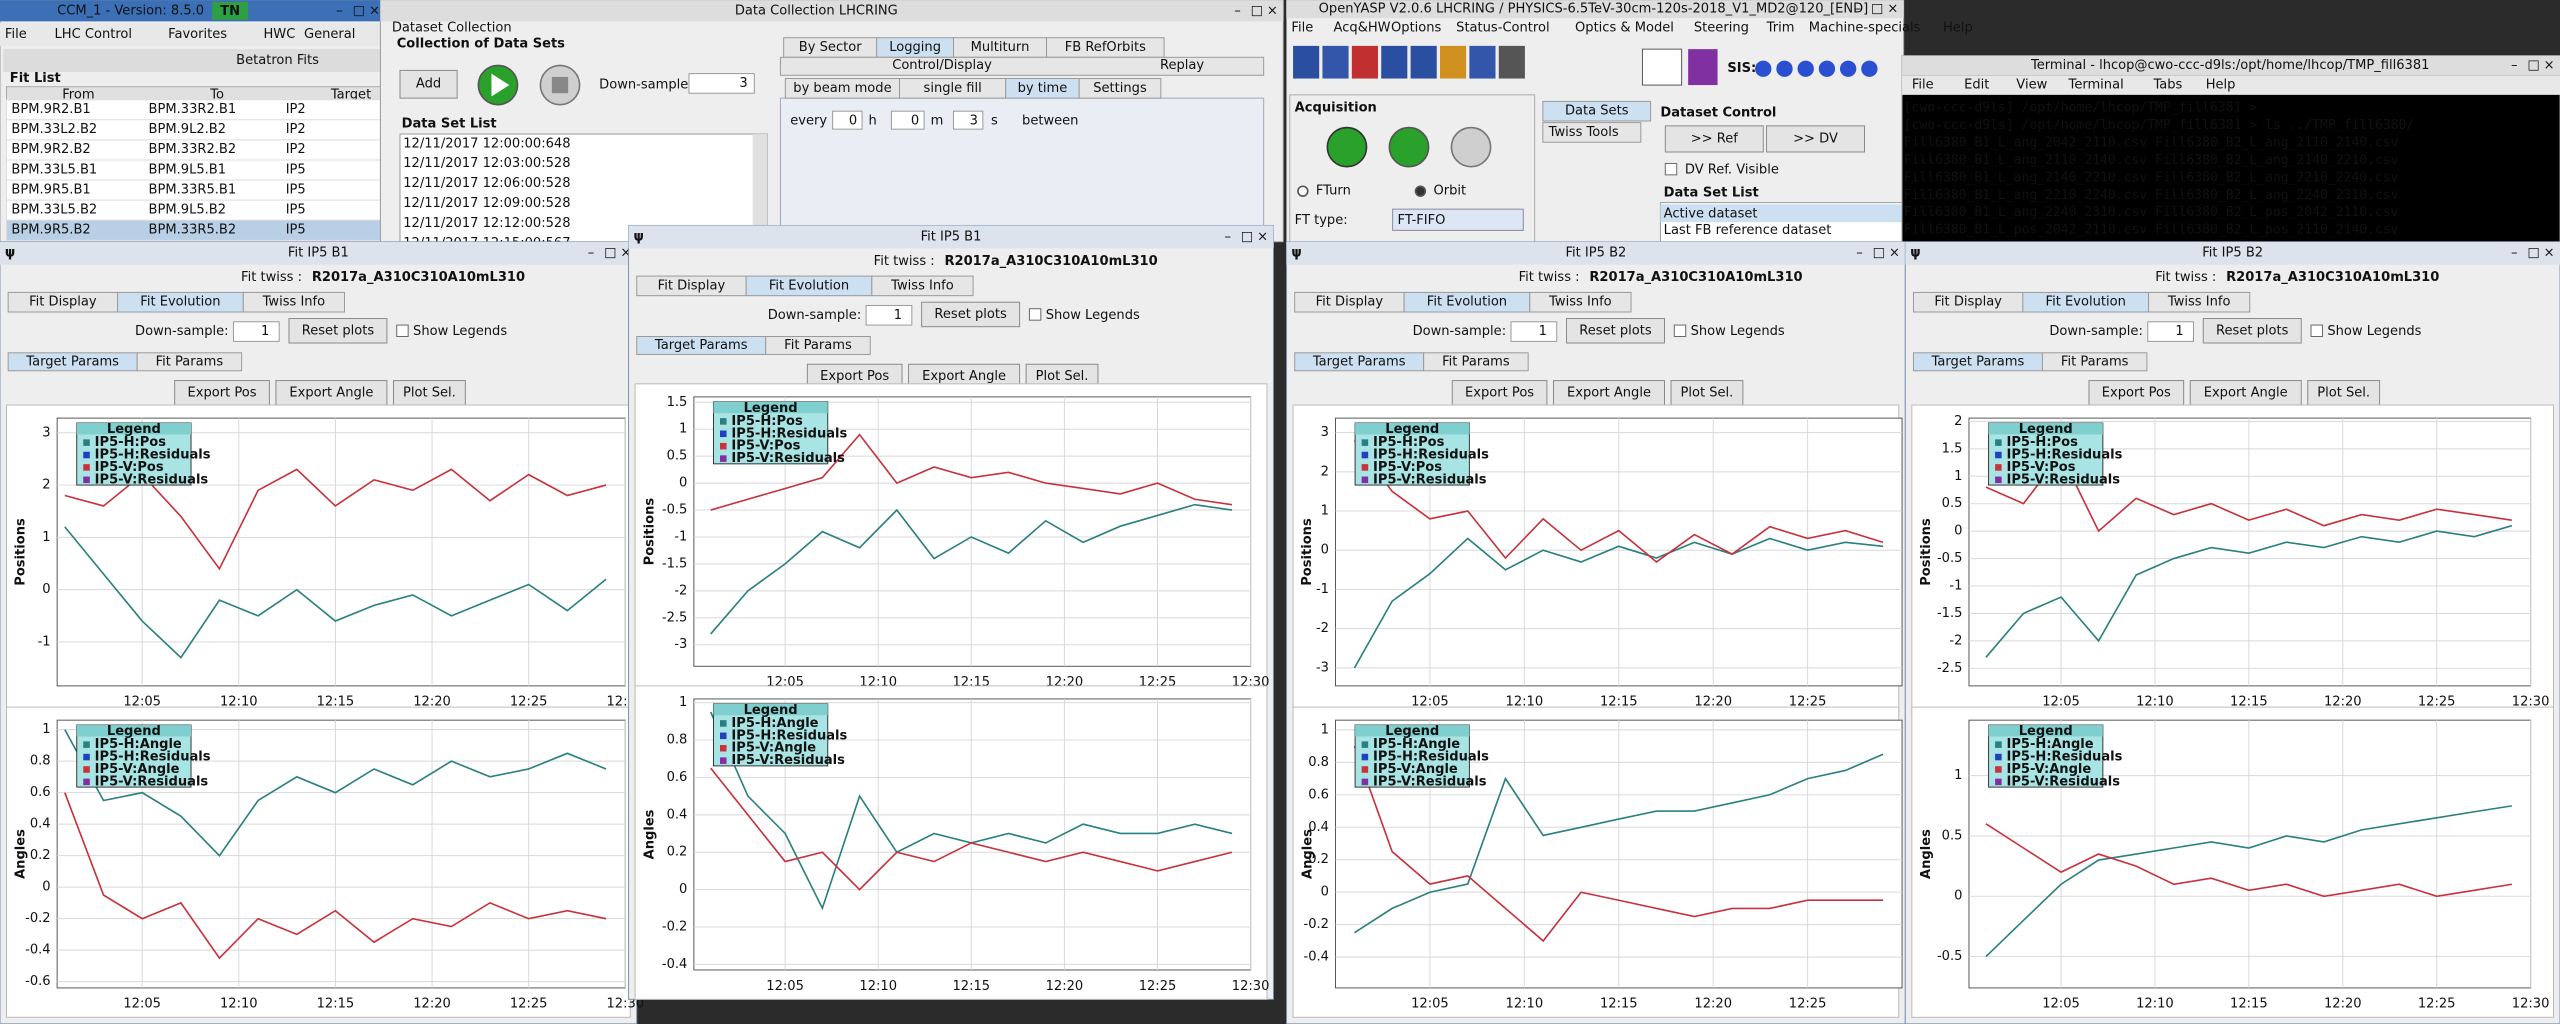 The width and height of the screenshot is (2560, 1024). Describe the element at coordinates (1182, 65) in the screenshot. I see `subtab-label: Replay` at that location.